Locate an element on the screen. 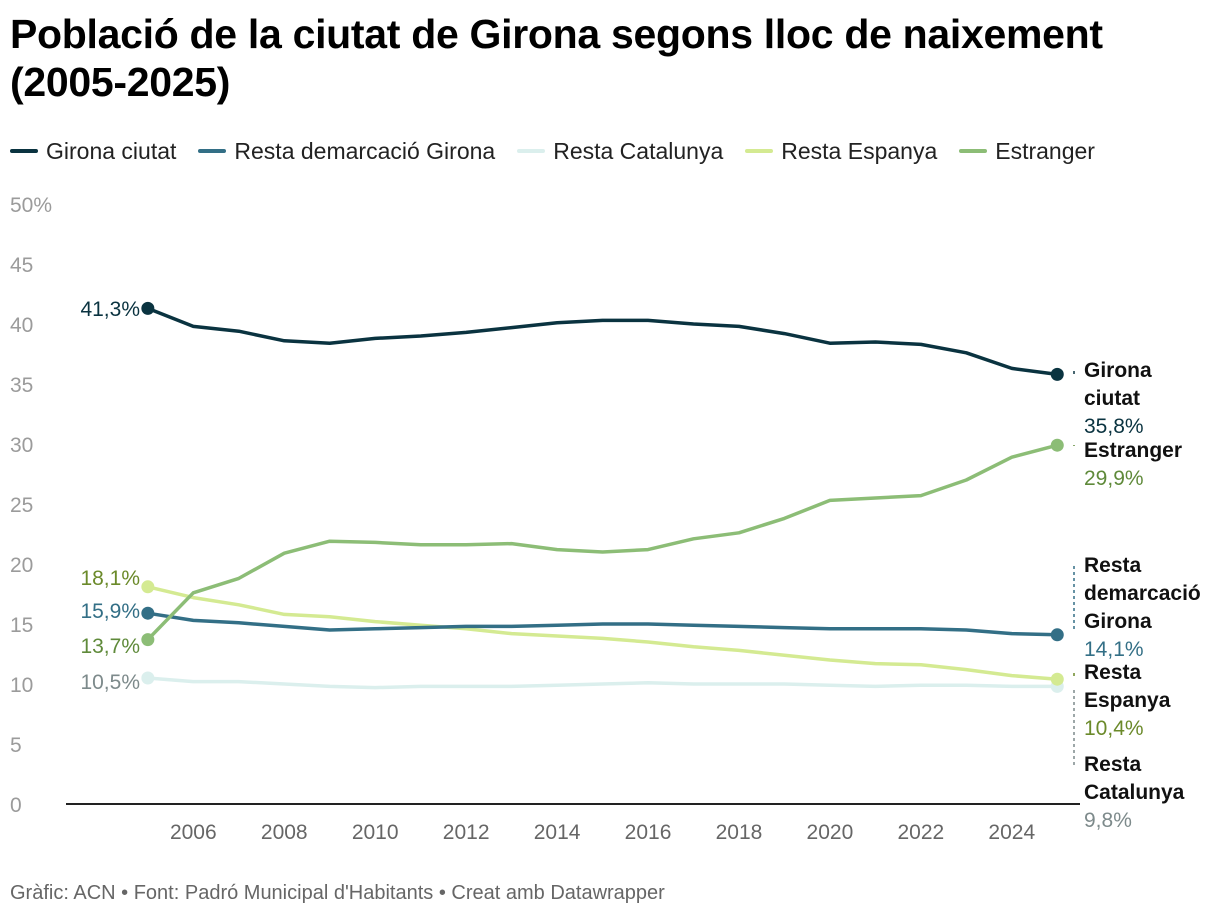  y-tick-label: 40 is located at coordinates (21, 325).